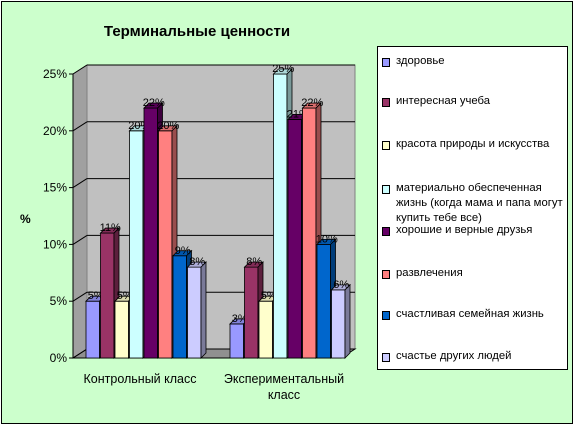 Image resolution: width=576 pixels, height=427 pixels. Describe the element at coordinates (183, 251) in the screenshot. I see `data-label: 9%` at that location.